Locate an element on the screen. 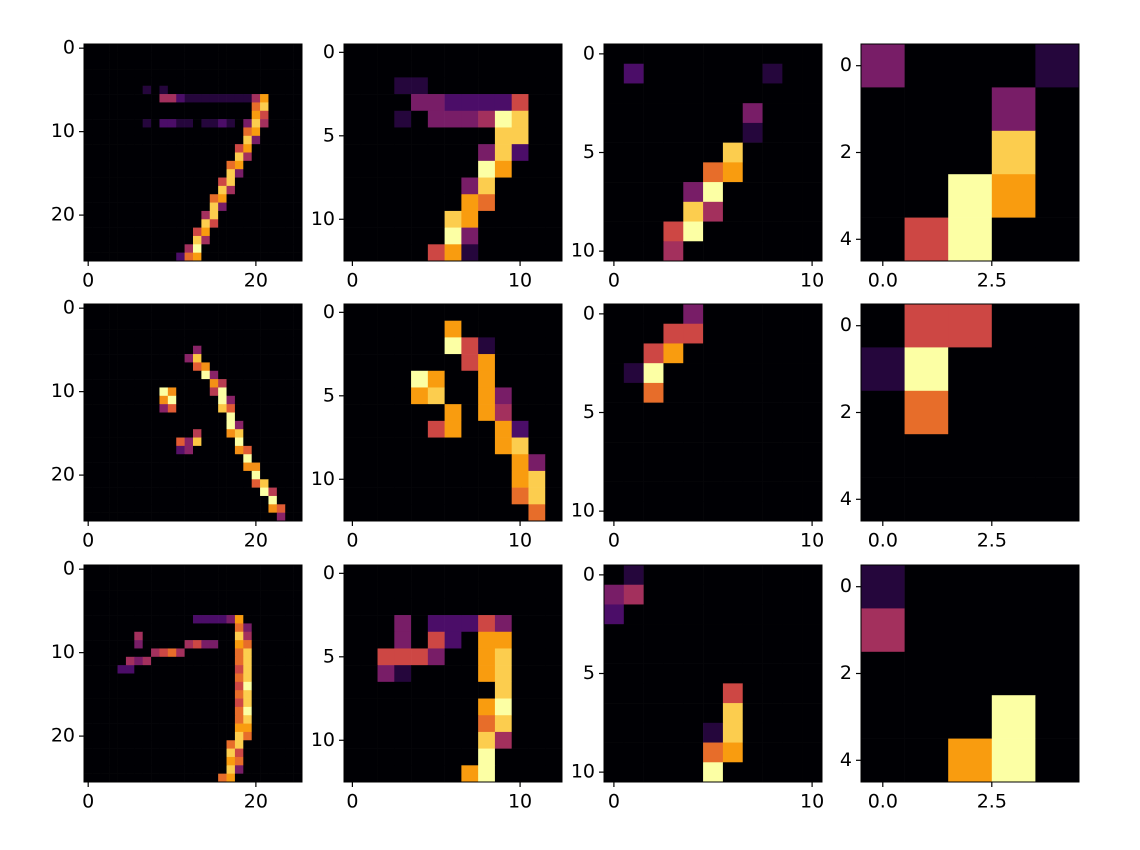 This screenshot has width=1140, height=850. y-tick-label: 0 is located at coordinates (589, 313).